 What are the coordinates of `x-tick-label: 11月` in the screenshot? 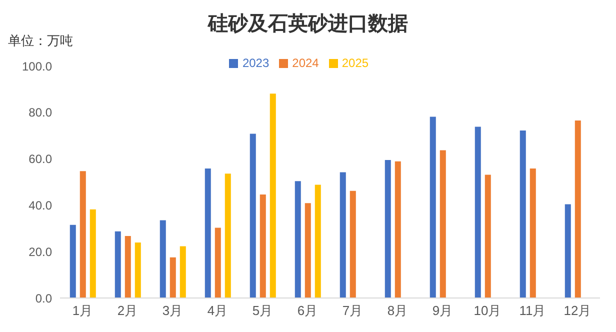 It's located at (532, 310).